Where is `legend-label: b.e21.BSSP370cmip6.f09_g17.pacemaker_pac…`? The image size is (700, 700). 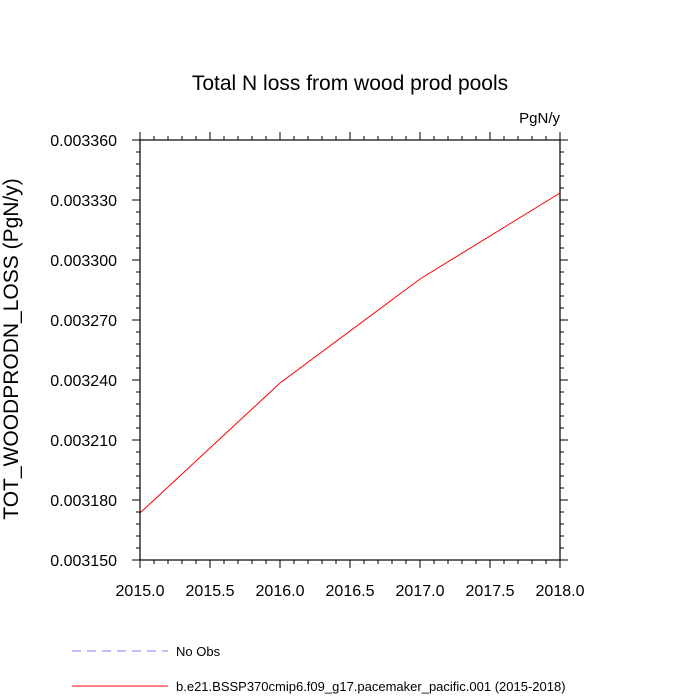 legend-label: b.e21.BSSP370cmip6.f09_g17.pacemaker_pac… is located at coordinates (371, 686).